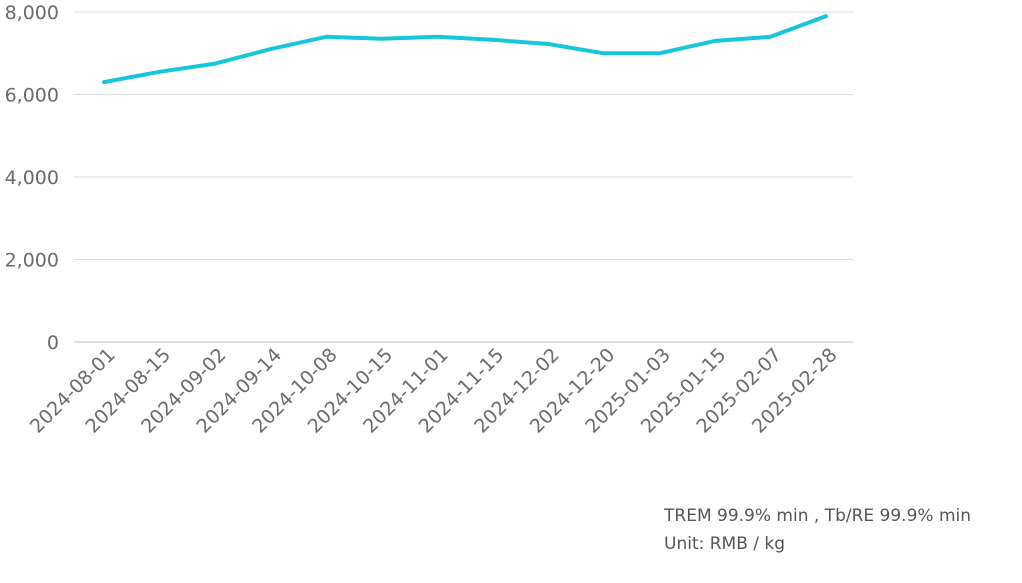 This screenshot has height=583, width=1022. I want to click on y-tick-label: 4,000, so click(32, 178).